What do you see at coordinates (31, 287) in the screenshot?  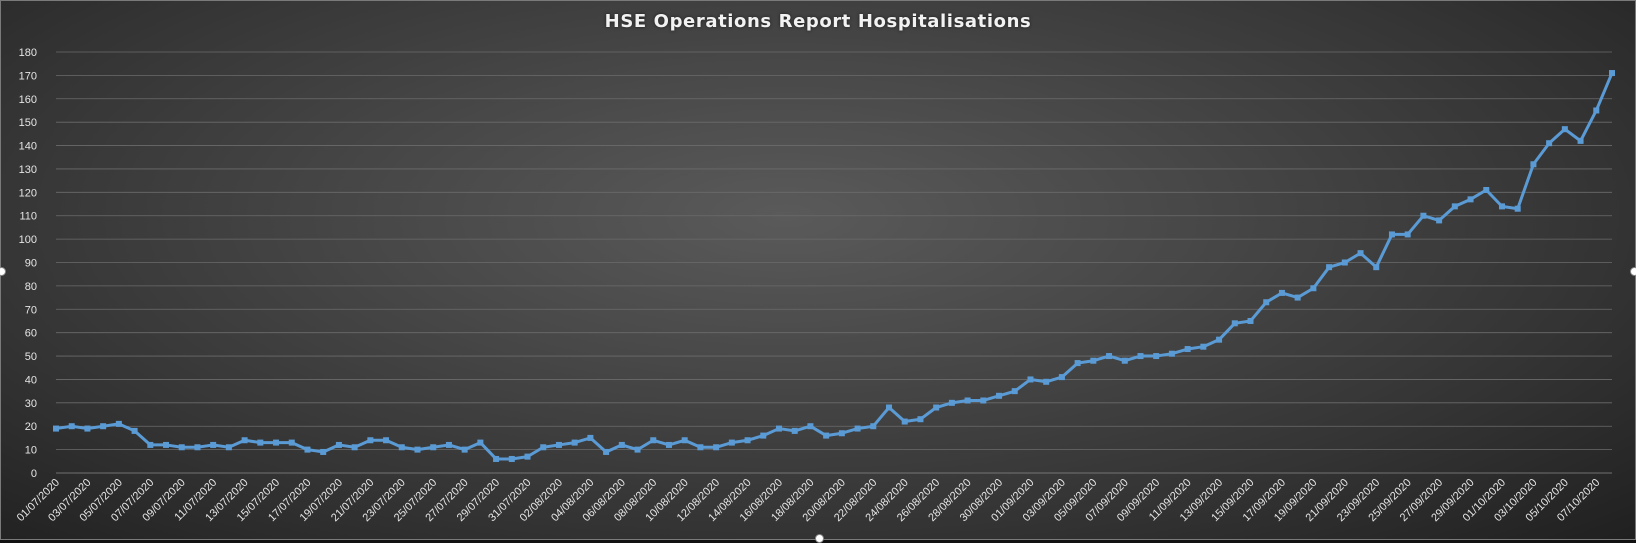 I see `y-tick-label: 80` at bounding box center [31, 287].